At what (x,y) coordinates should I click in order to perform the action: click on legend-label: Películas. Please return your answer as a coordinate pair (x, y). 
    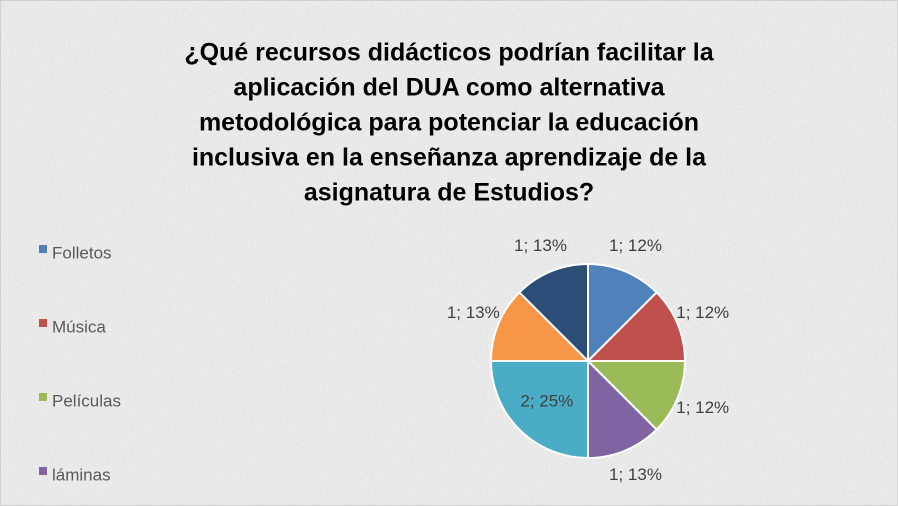
    Looking at the image, I should click on (86, 400).